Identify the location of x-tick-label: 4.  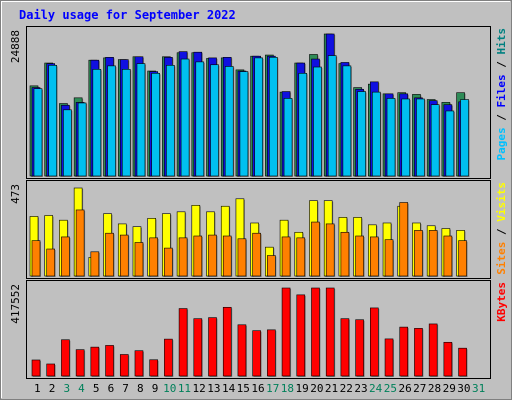
(81, 388).